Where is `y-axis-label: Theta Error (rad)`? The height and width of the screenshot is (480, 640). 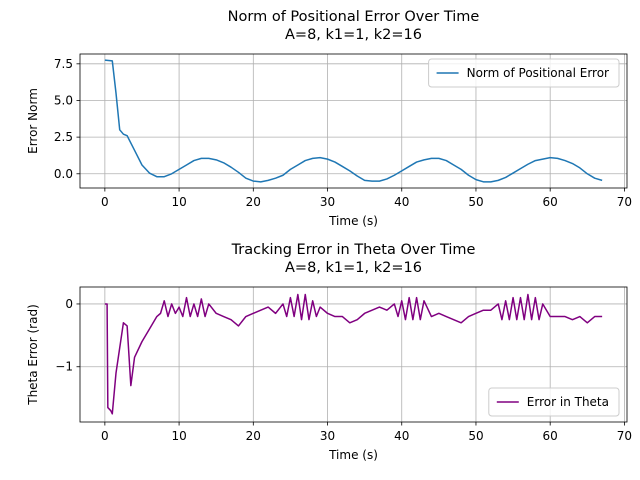
y-axis-label: Theta Error (rad) is located at coordinates (33, 355).